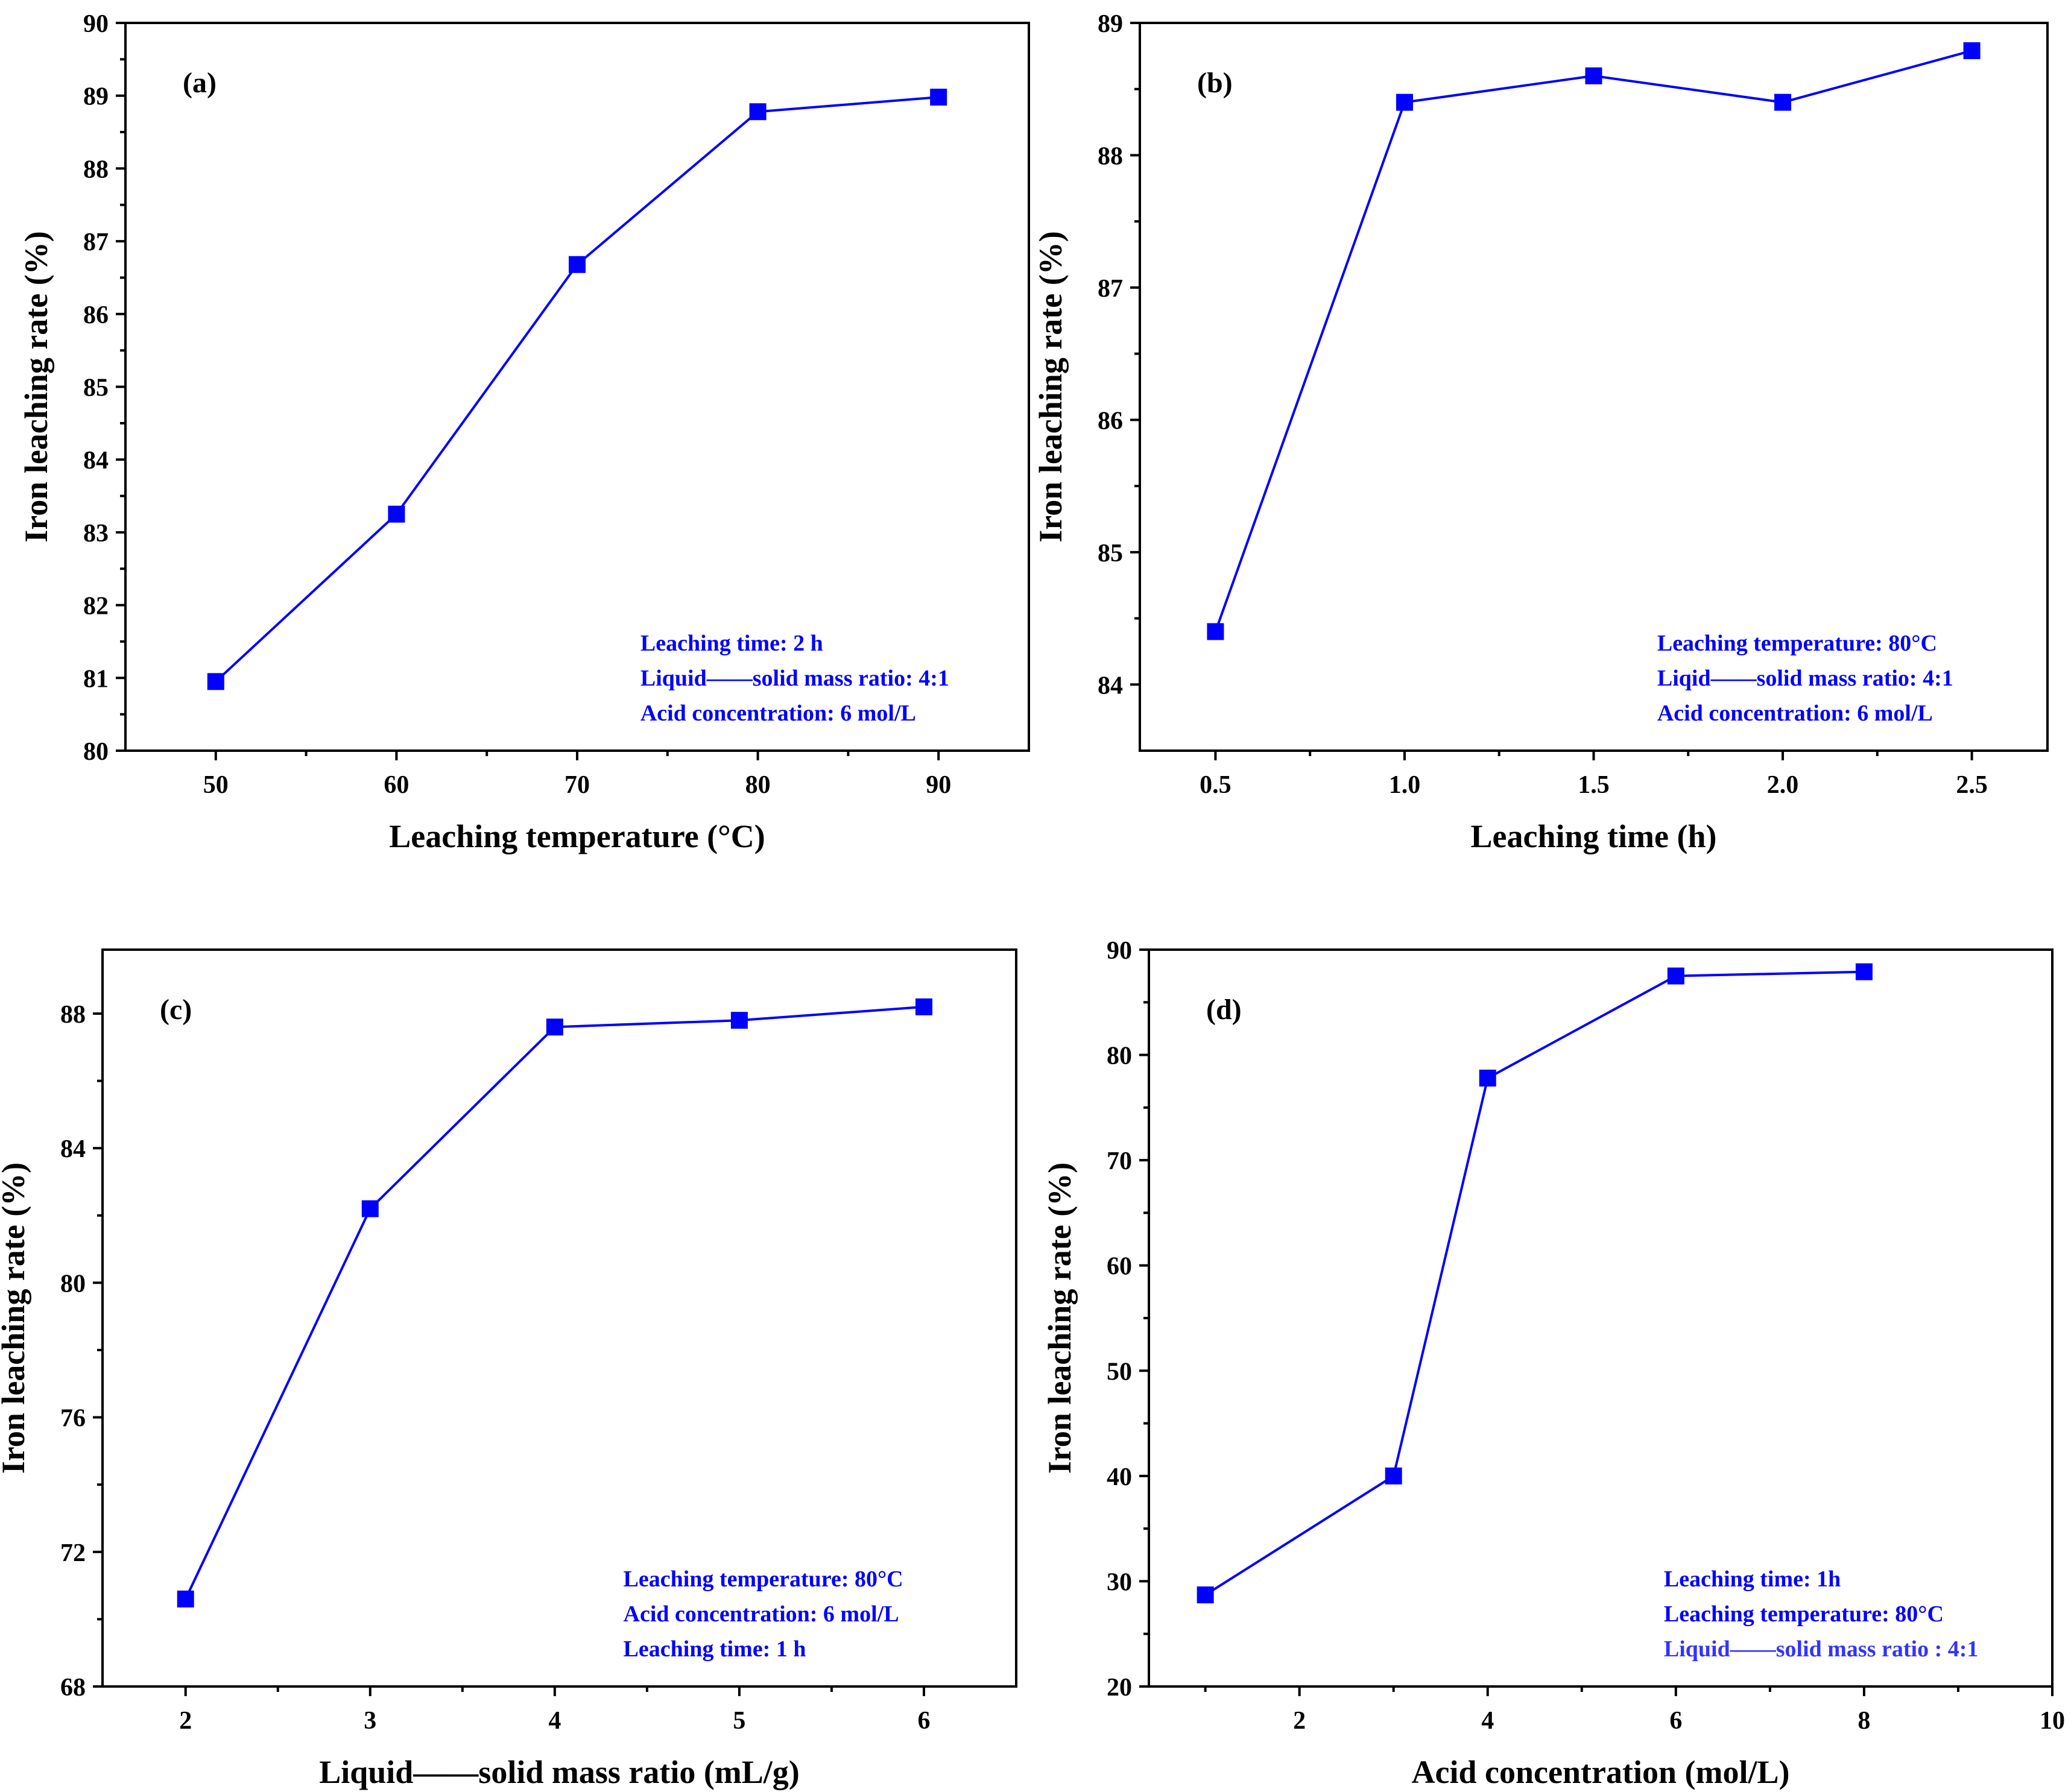  Describe the element at coordinates (73, 1419) in the screenshot. I see `y-tick-label: 76` at that location.